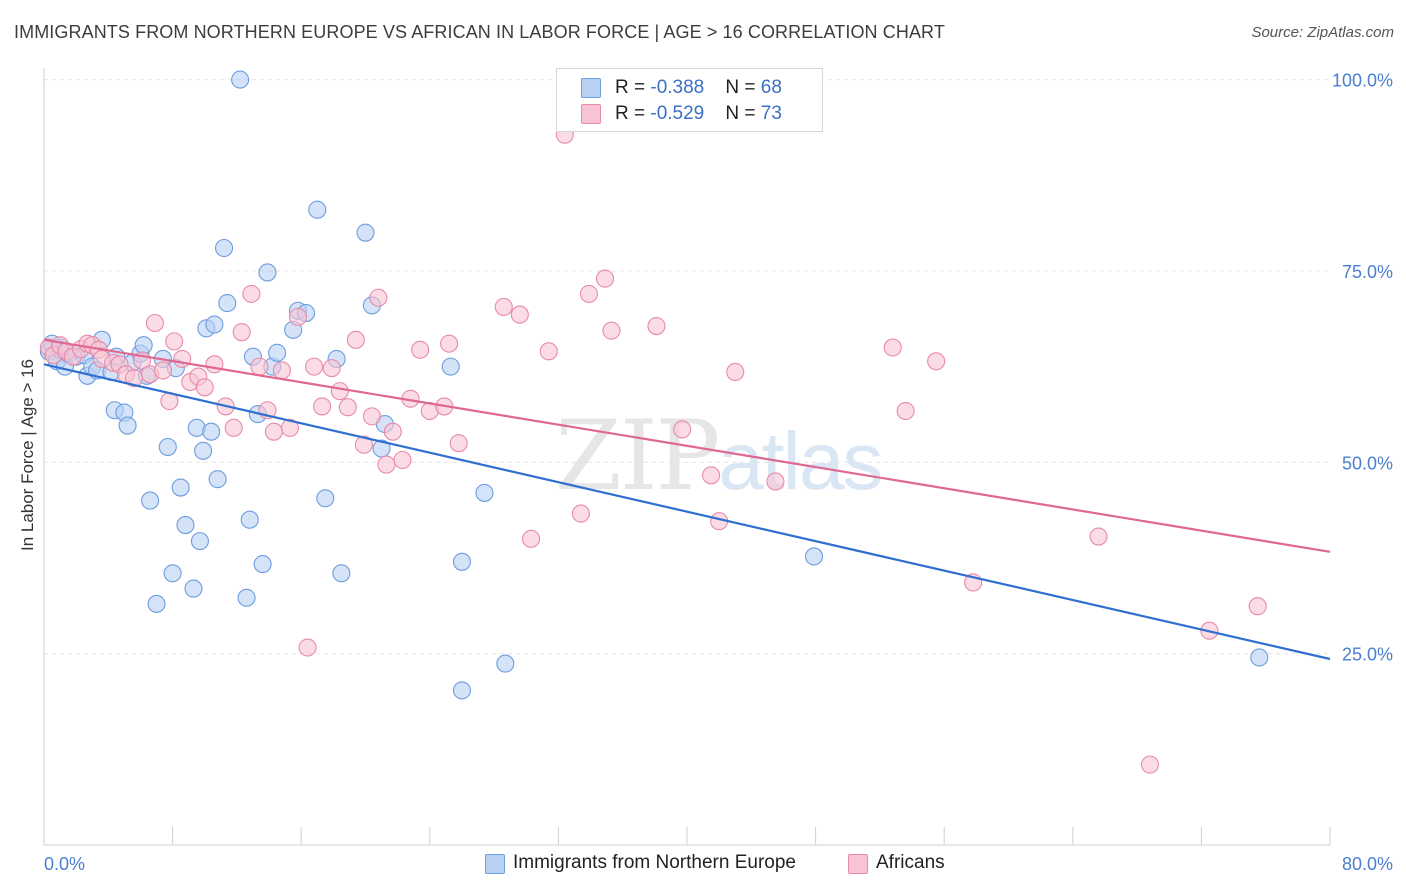  I want to click on x-tick-label-max: 80.0%, so click(1367, 864).